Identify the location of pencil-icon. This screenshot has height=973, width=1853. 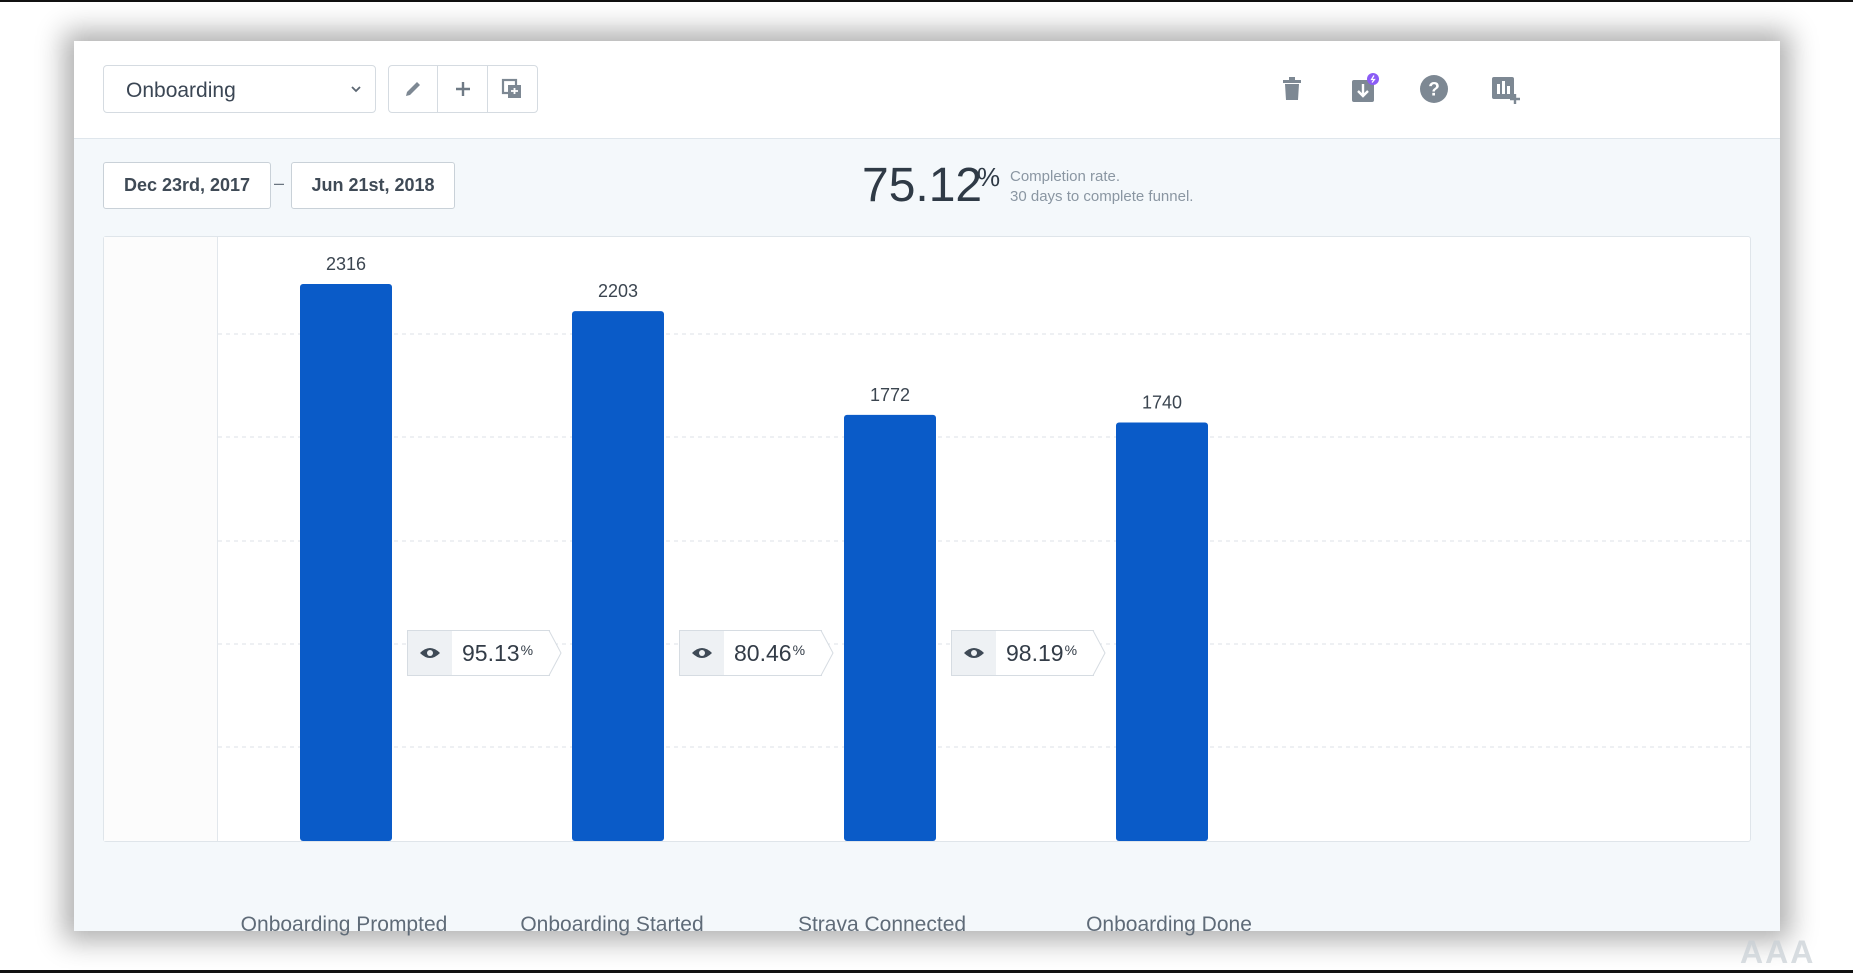
(413, 89).